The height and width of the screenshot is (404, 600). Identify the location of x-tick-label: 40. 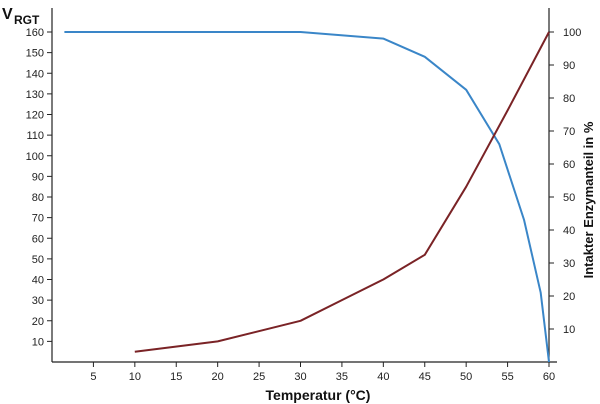
(383, 377).